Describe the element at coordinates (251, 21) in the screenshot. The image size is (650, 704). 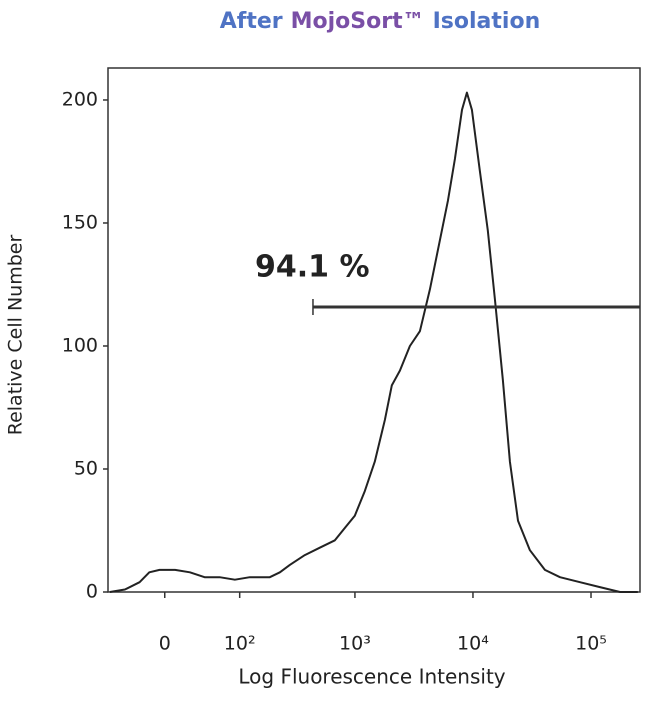
I see `title-part: After` at that location.